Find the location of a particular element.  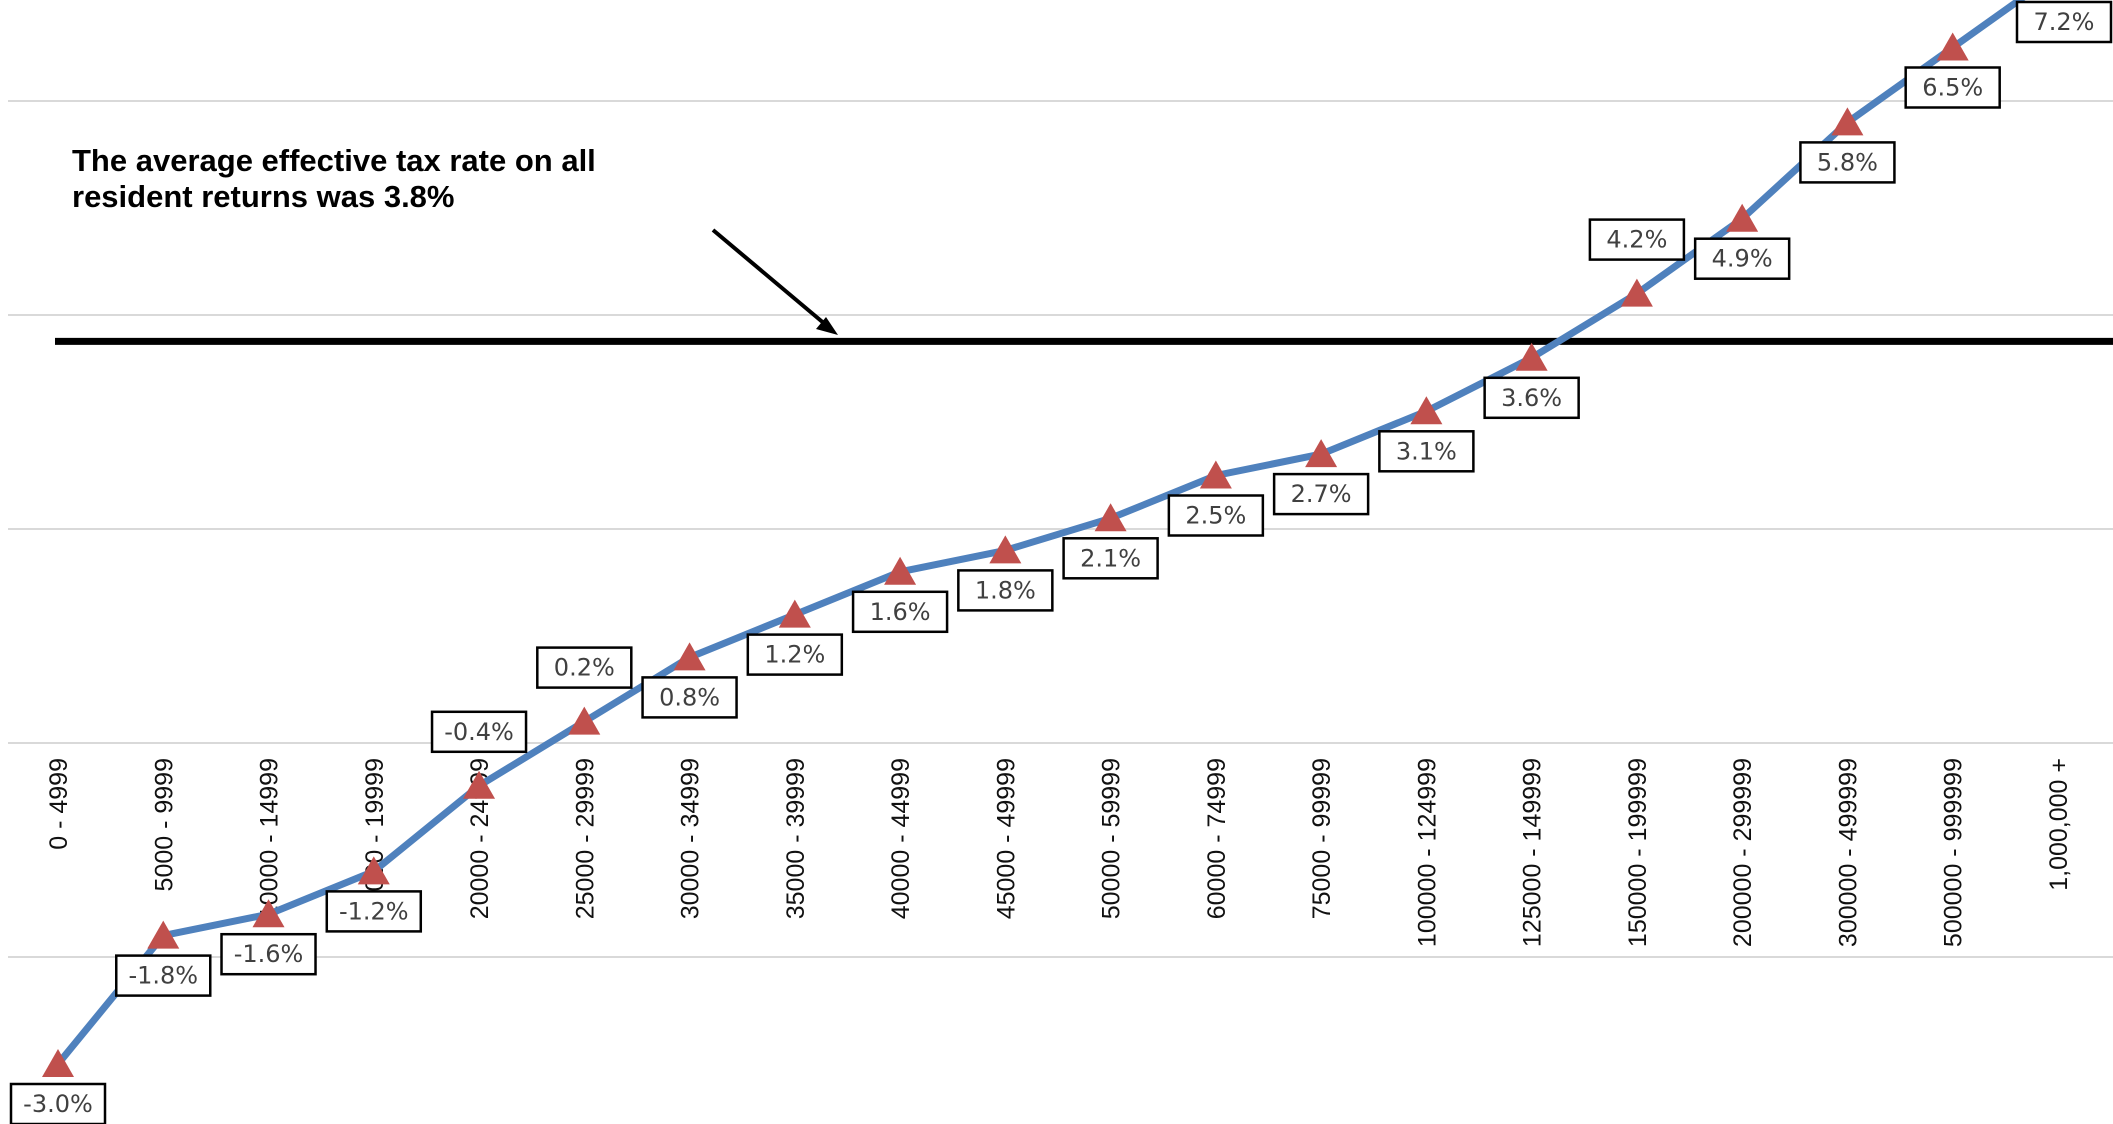

annotation-line-2: resident returns was 3.8% is located at coordinates (263, 196).